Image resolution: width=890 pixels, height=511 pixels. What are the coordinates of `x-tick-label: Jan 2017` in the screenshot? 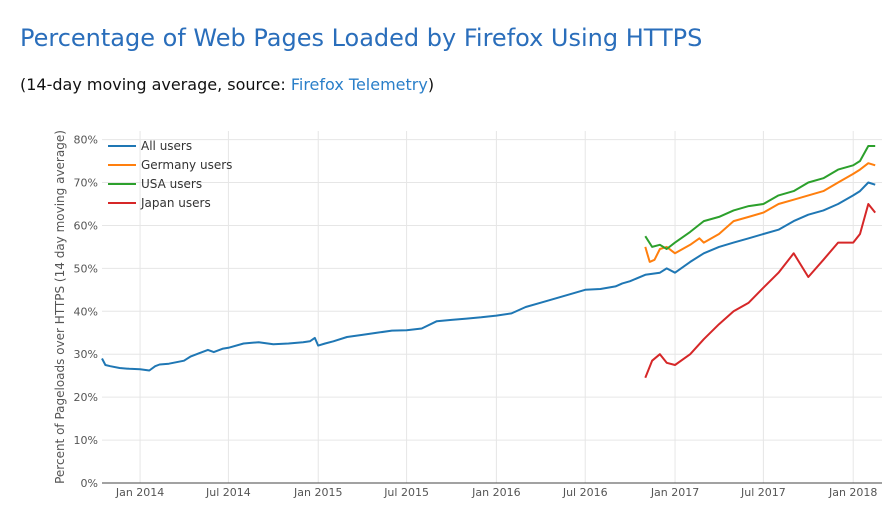 It's located at (674, 492).